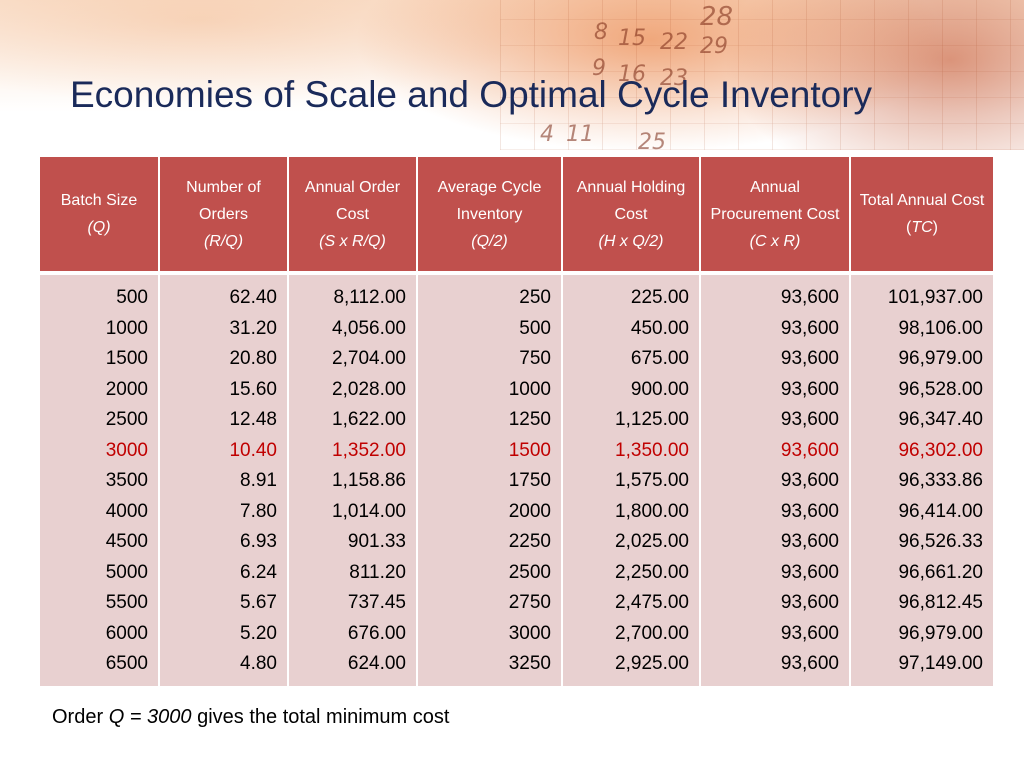 This screenshot has width=1024, height=768. I want to click on cell-annual-order-cost: 1,158.86, so click(353, 481).